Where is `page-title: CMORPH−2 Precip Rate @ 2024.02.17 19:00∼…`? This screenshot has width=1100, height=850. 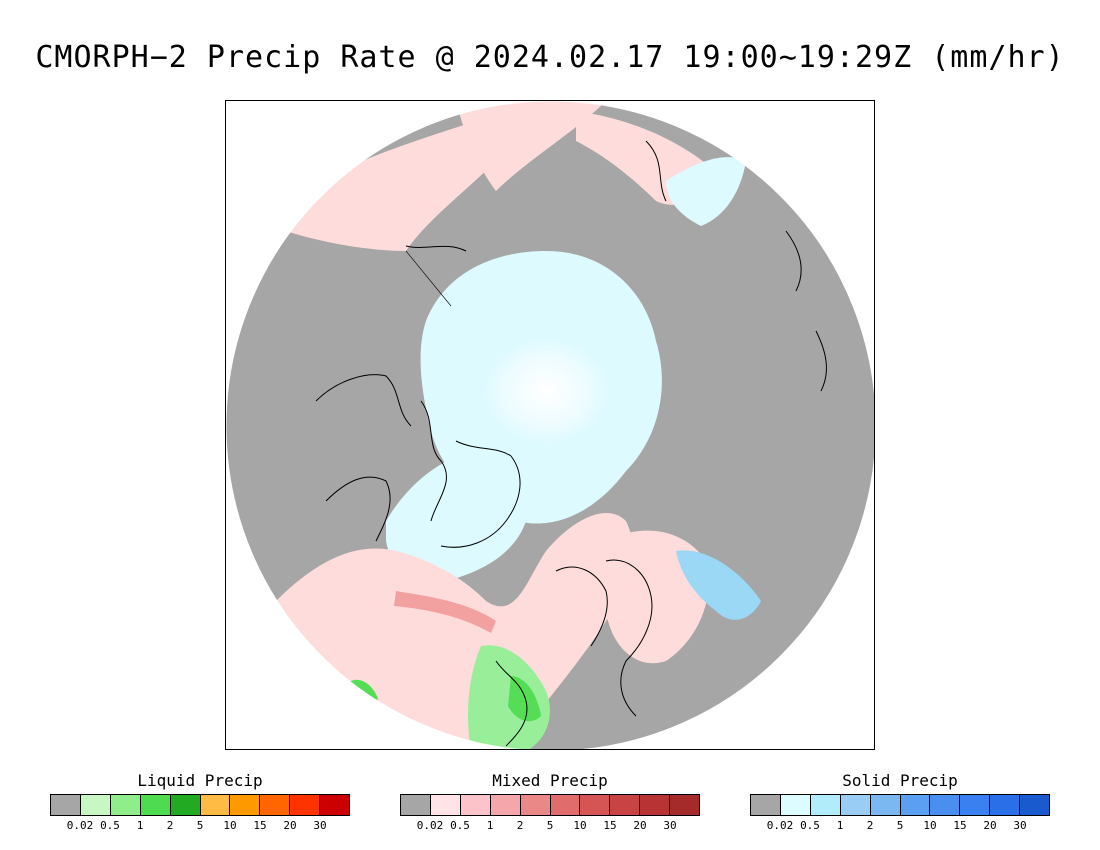
page-title: CMORPH−2 Precip Rate @ 2024.02.17 19:00∼… is located at coordinates (550, 57).